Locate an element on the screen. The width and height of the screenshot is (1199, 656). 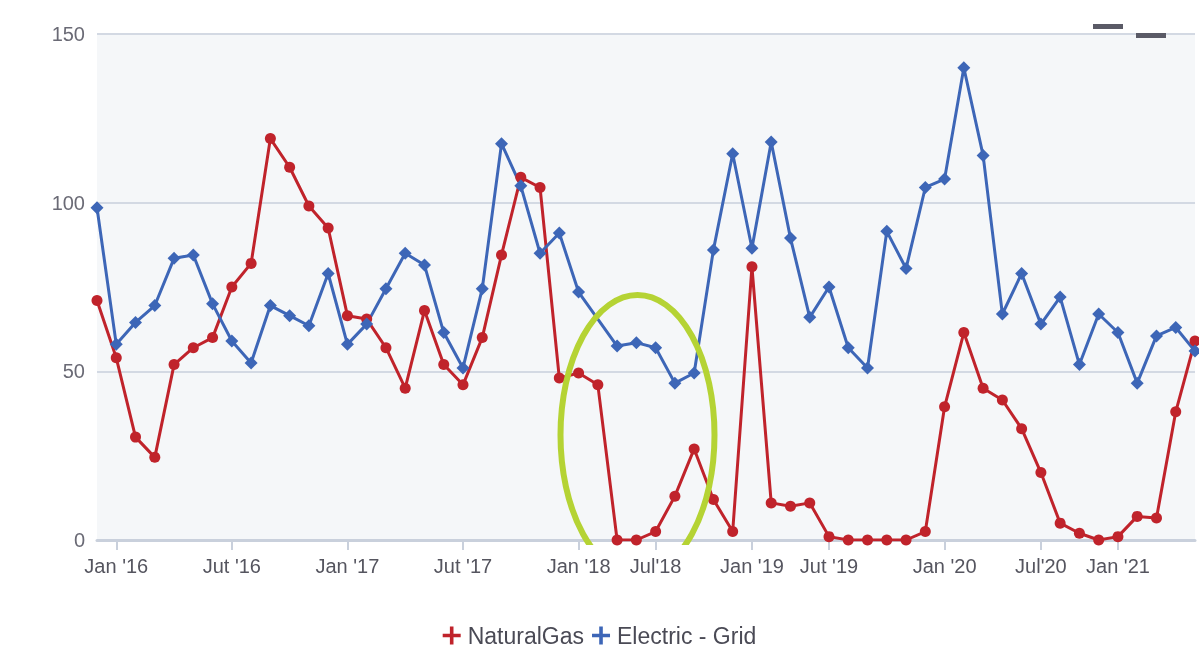
y-tick-label: 50 is located at coordinates (73, 371).